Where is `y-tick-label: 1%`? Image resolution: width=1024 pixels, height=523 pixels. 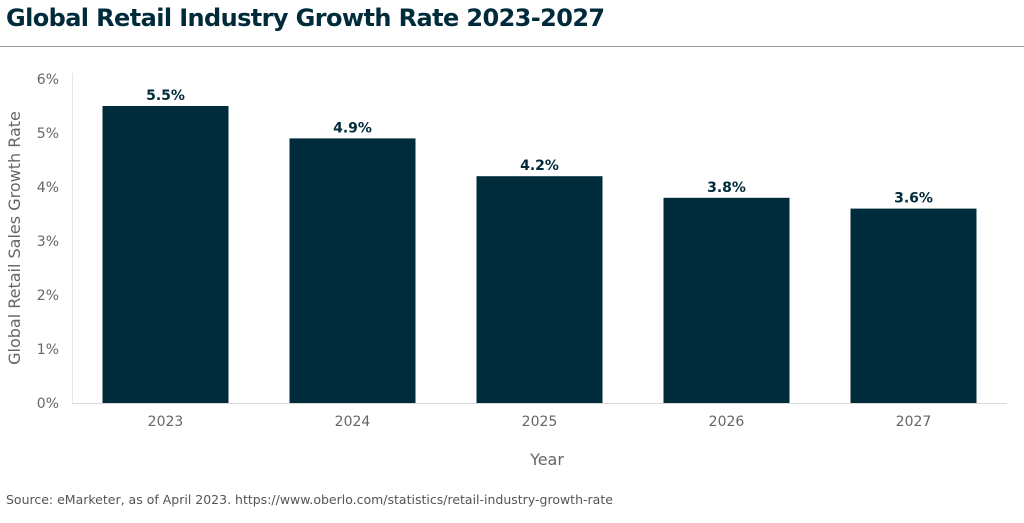 y-tick-label: 1% is located at coordinates (48, 350).